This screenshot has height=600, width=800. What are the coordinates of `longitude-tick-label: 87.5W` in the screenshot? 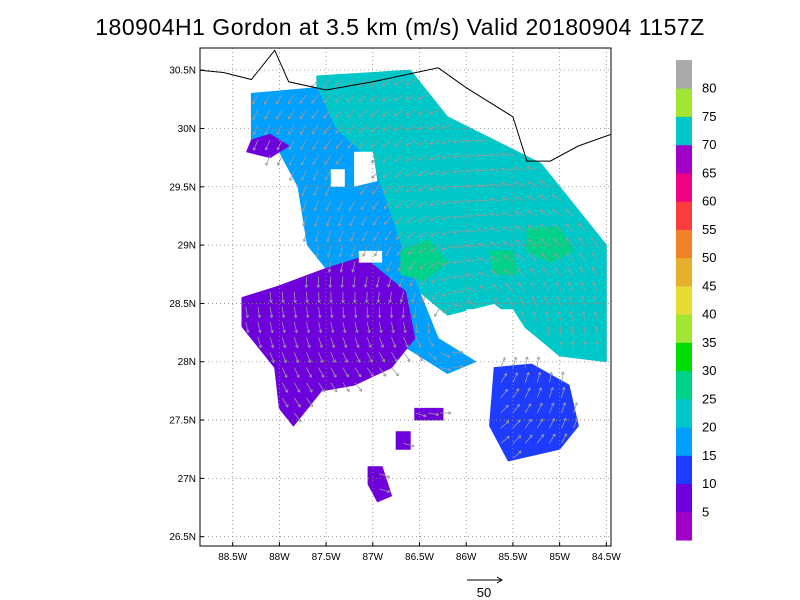 It's located at (326, 557).